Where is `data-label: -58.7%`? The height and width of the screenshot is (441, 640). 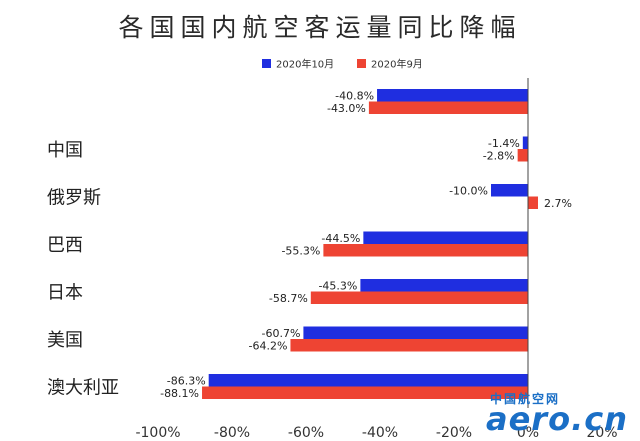 data-label: -58.7% is located at coordinates (288, 298).